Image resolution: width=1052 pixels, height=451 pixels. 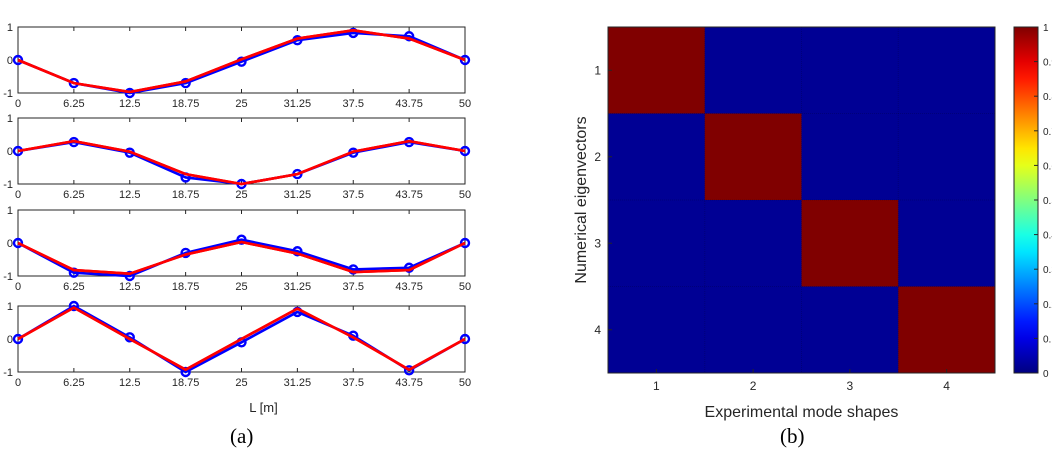 What do you see at coordinates (597, 157) in the screenshot?
I see `y-tick-label: 2` at bounding box center [597, 157].